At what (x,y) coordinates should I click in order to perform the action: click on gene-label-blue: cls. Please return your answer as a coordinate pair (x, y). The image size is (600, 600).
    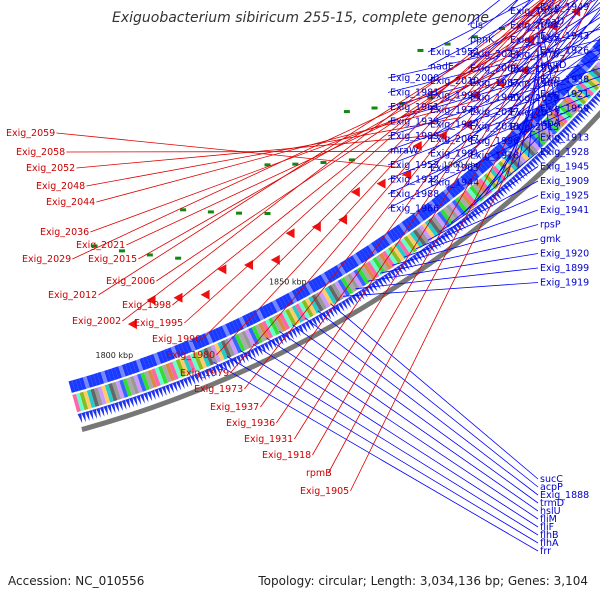
    Looking at the image, I should click on (476, 25).